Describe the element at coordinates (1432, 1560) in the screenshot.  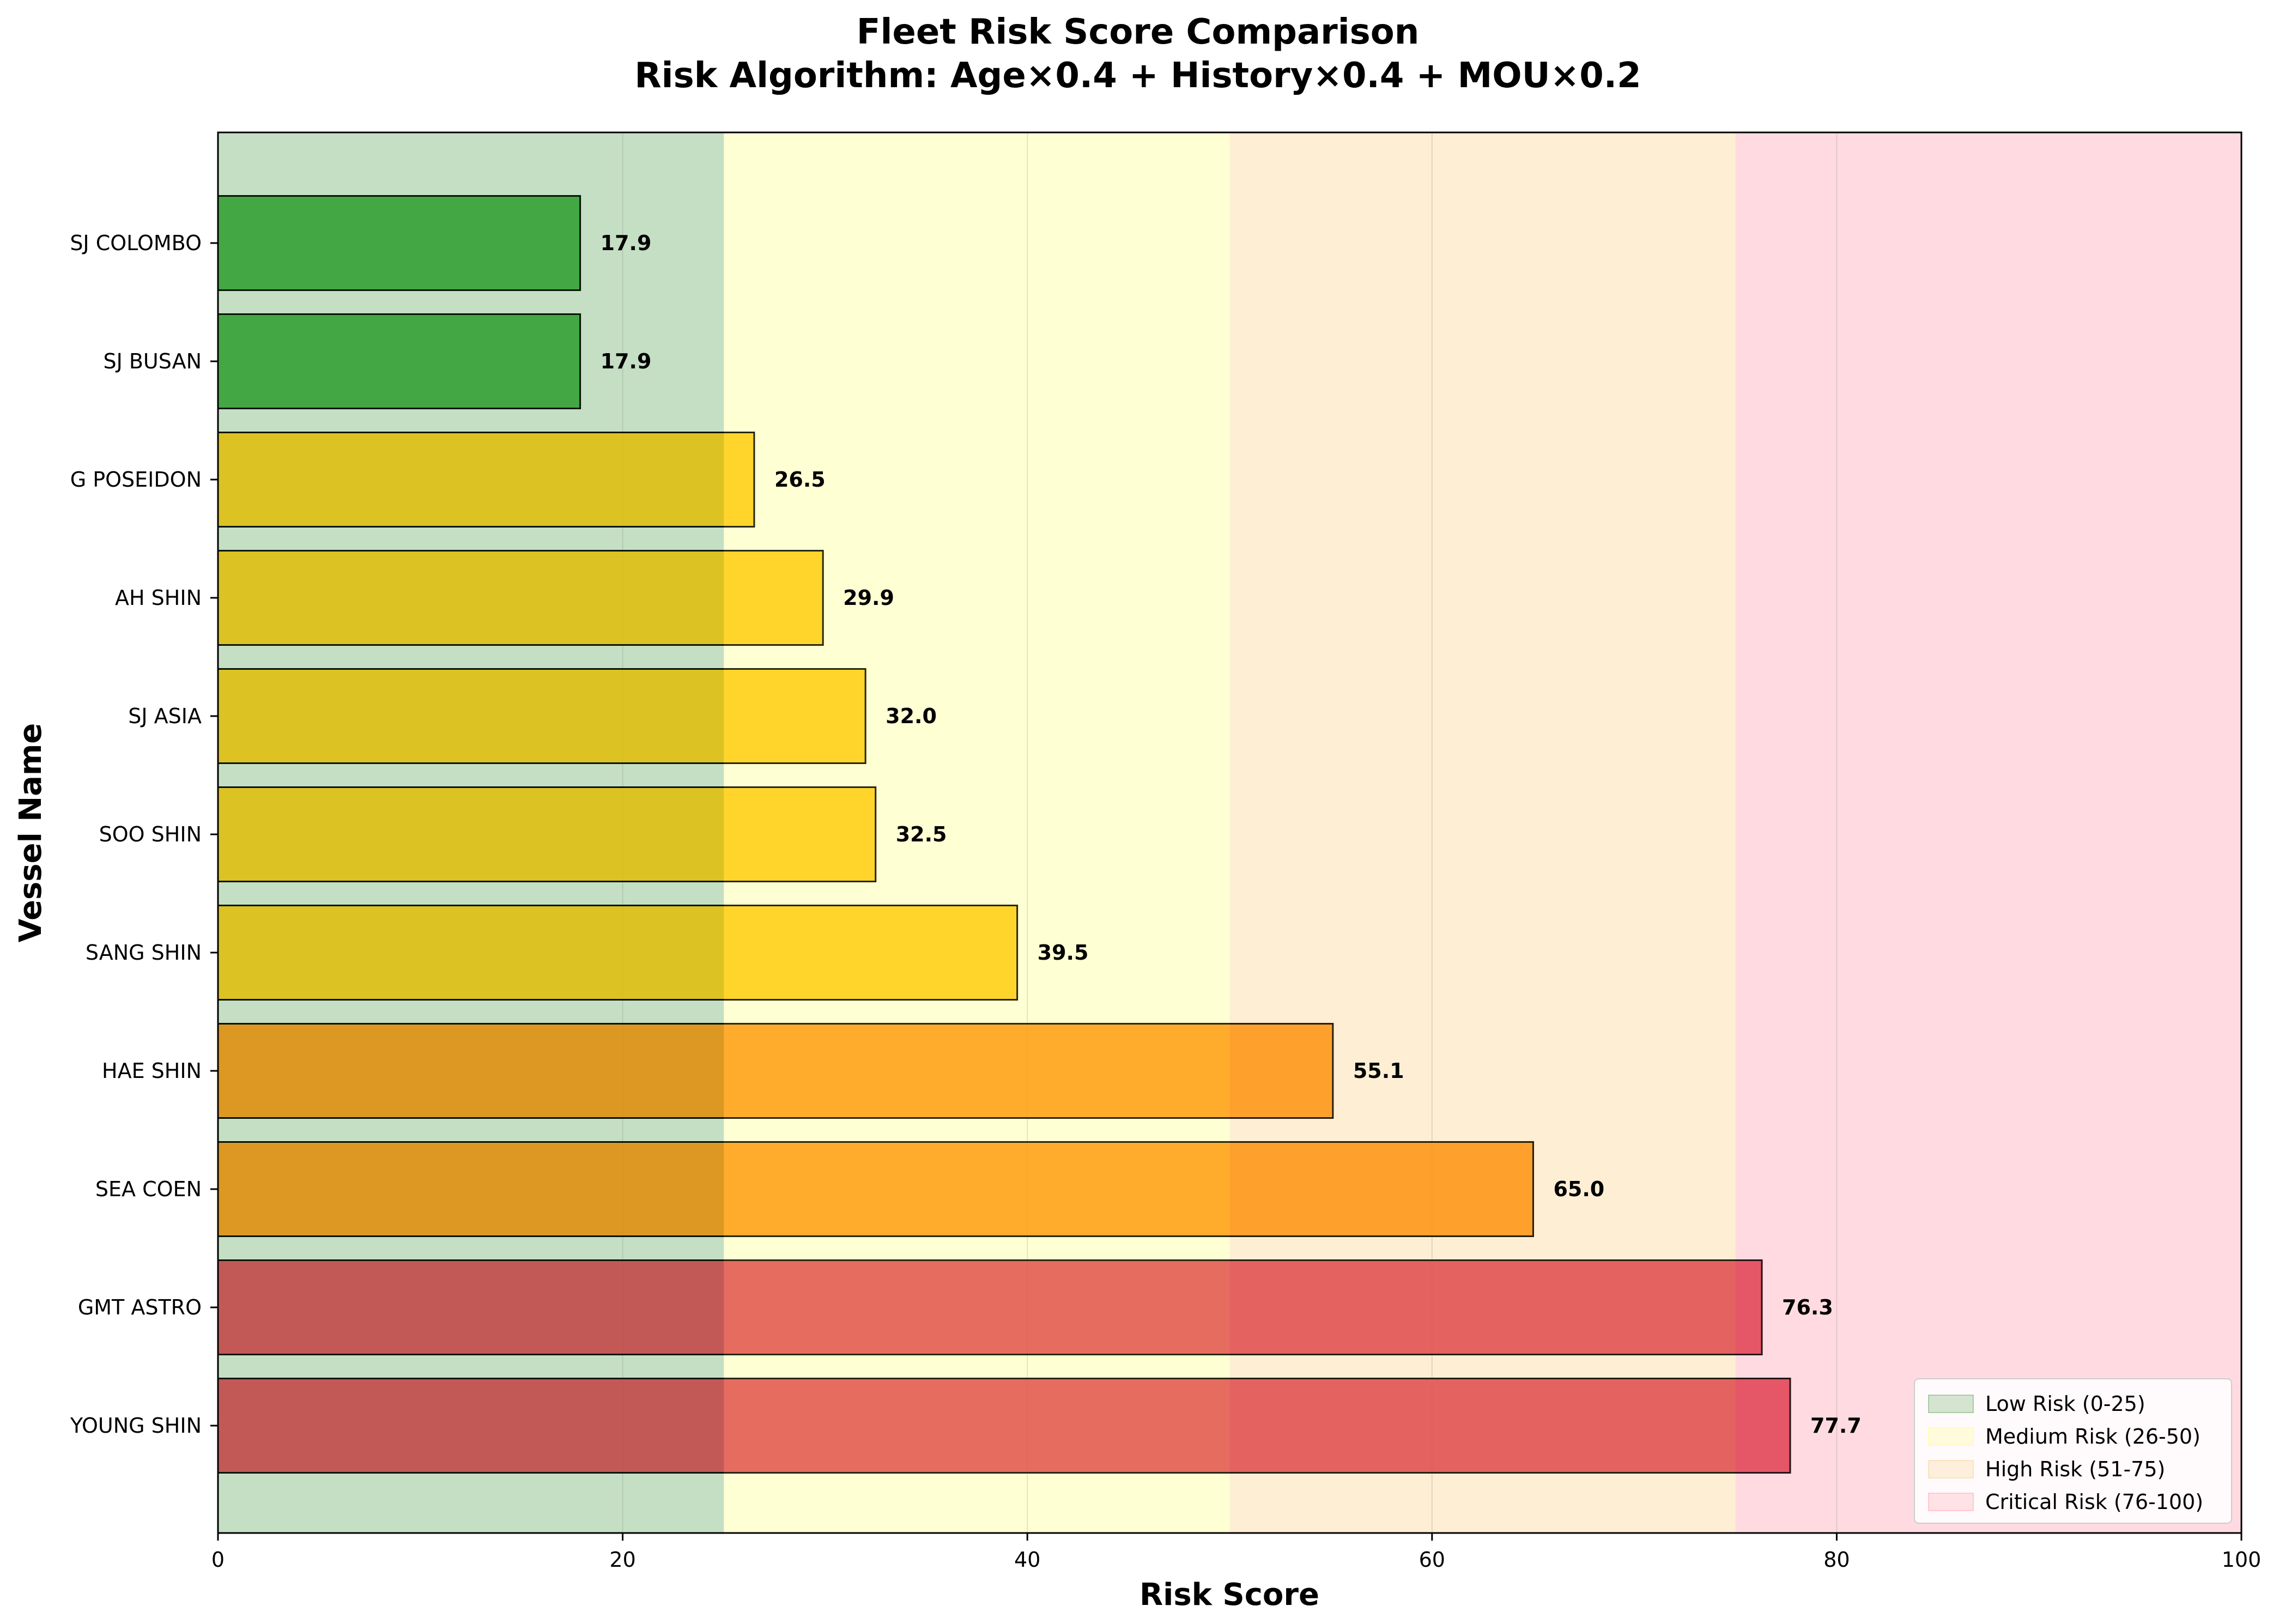
I see `x-tick-label: 60` at that location.